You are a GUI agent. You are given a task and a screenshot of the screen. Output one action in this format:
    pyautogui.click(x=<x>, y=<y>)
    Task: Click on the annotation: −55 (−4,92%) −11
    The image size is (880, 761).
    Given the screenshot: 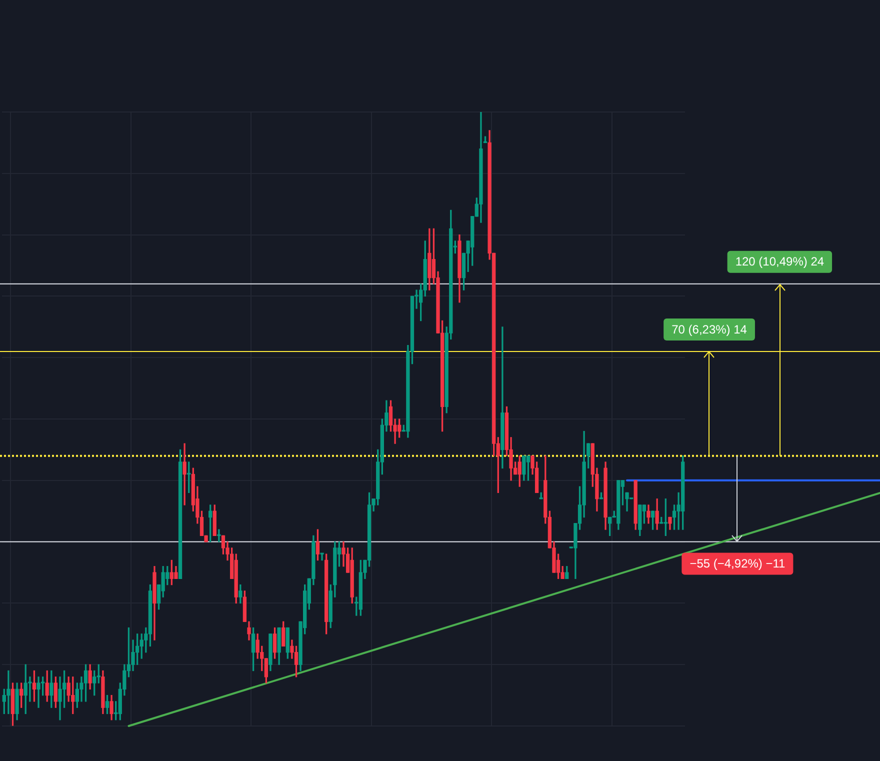 What is the action you would take?
    pyautogui.click(x=738, y=563)
    